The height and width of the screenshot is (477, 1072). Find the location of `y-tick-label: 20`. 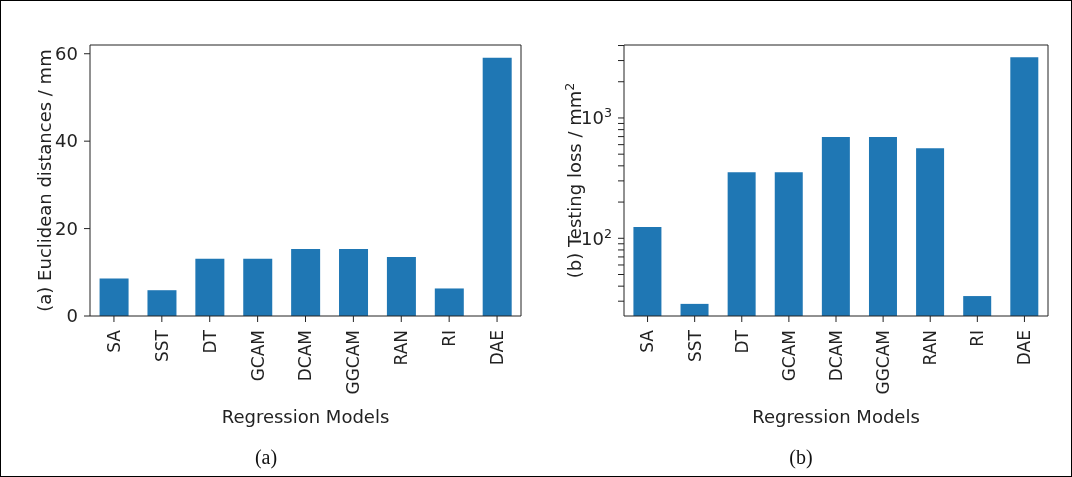

y-tick-label: 20 is located at coordinates (66, 228).